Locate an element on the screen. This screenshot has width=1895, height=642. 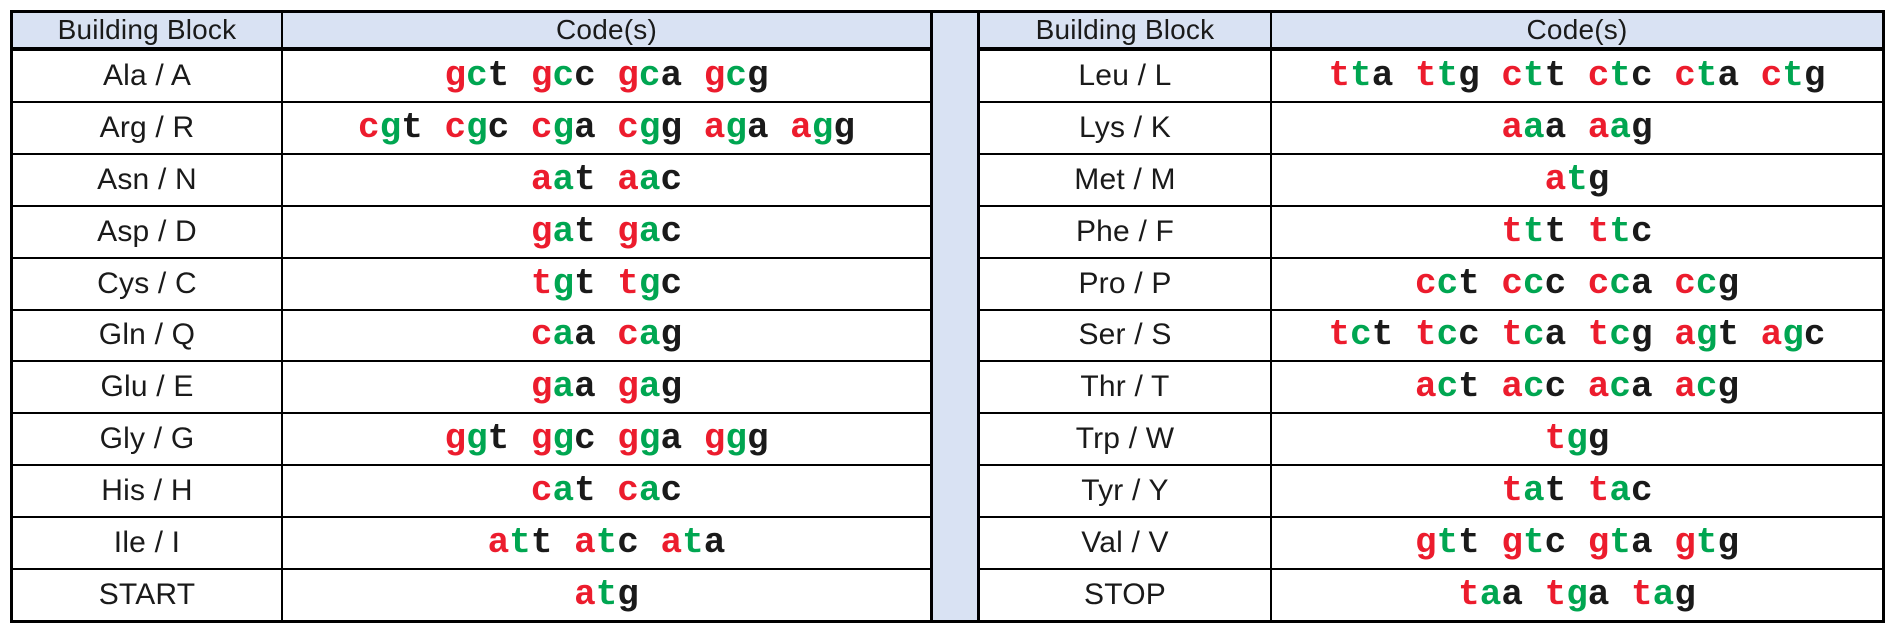
codon: ggg is located at coordinates (736, 439).